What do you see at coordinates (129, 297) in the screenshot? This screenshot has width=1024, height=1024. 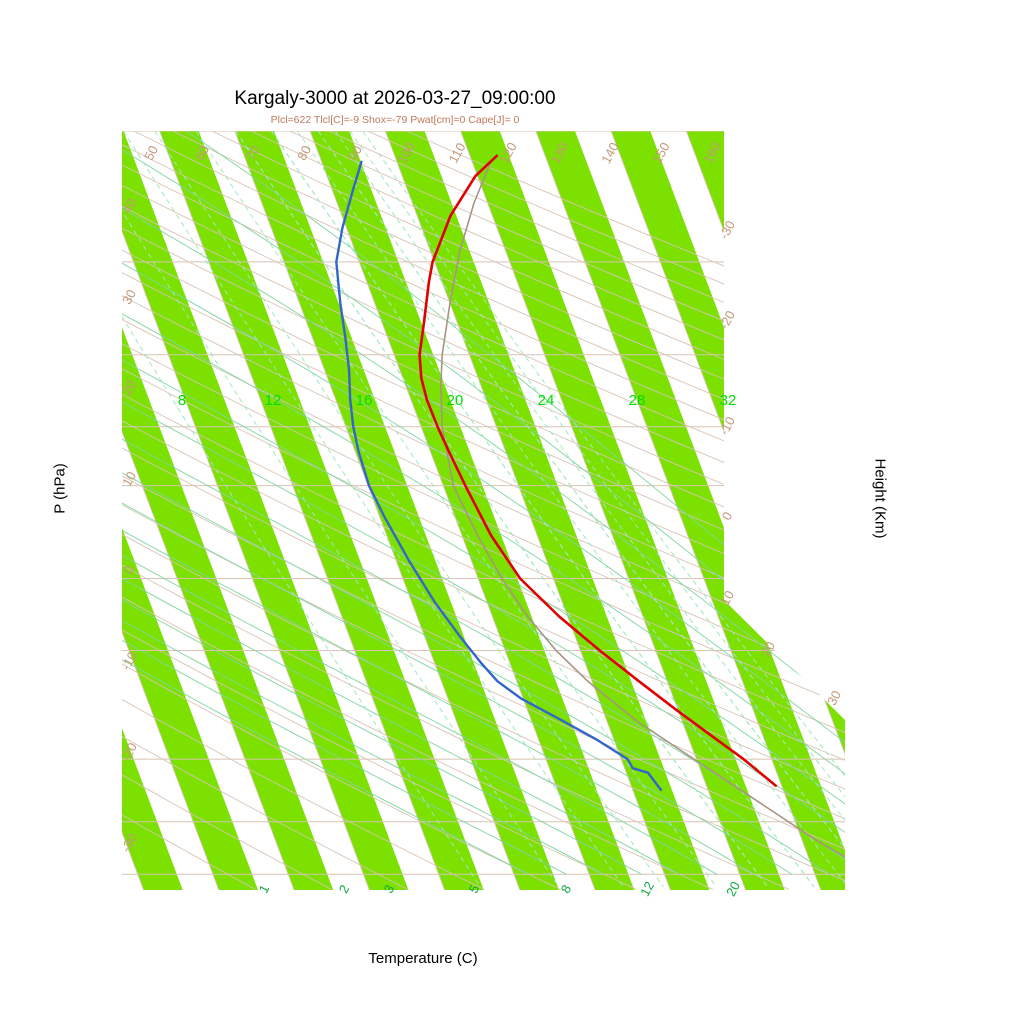 I see `isotherm-label-left: 30` at bounding box center [129, 297].